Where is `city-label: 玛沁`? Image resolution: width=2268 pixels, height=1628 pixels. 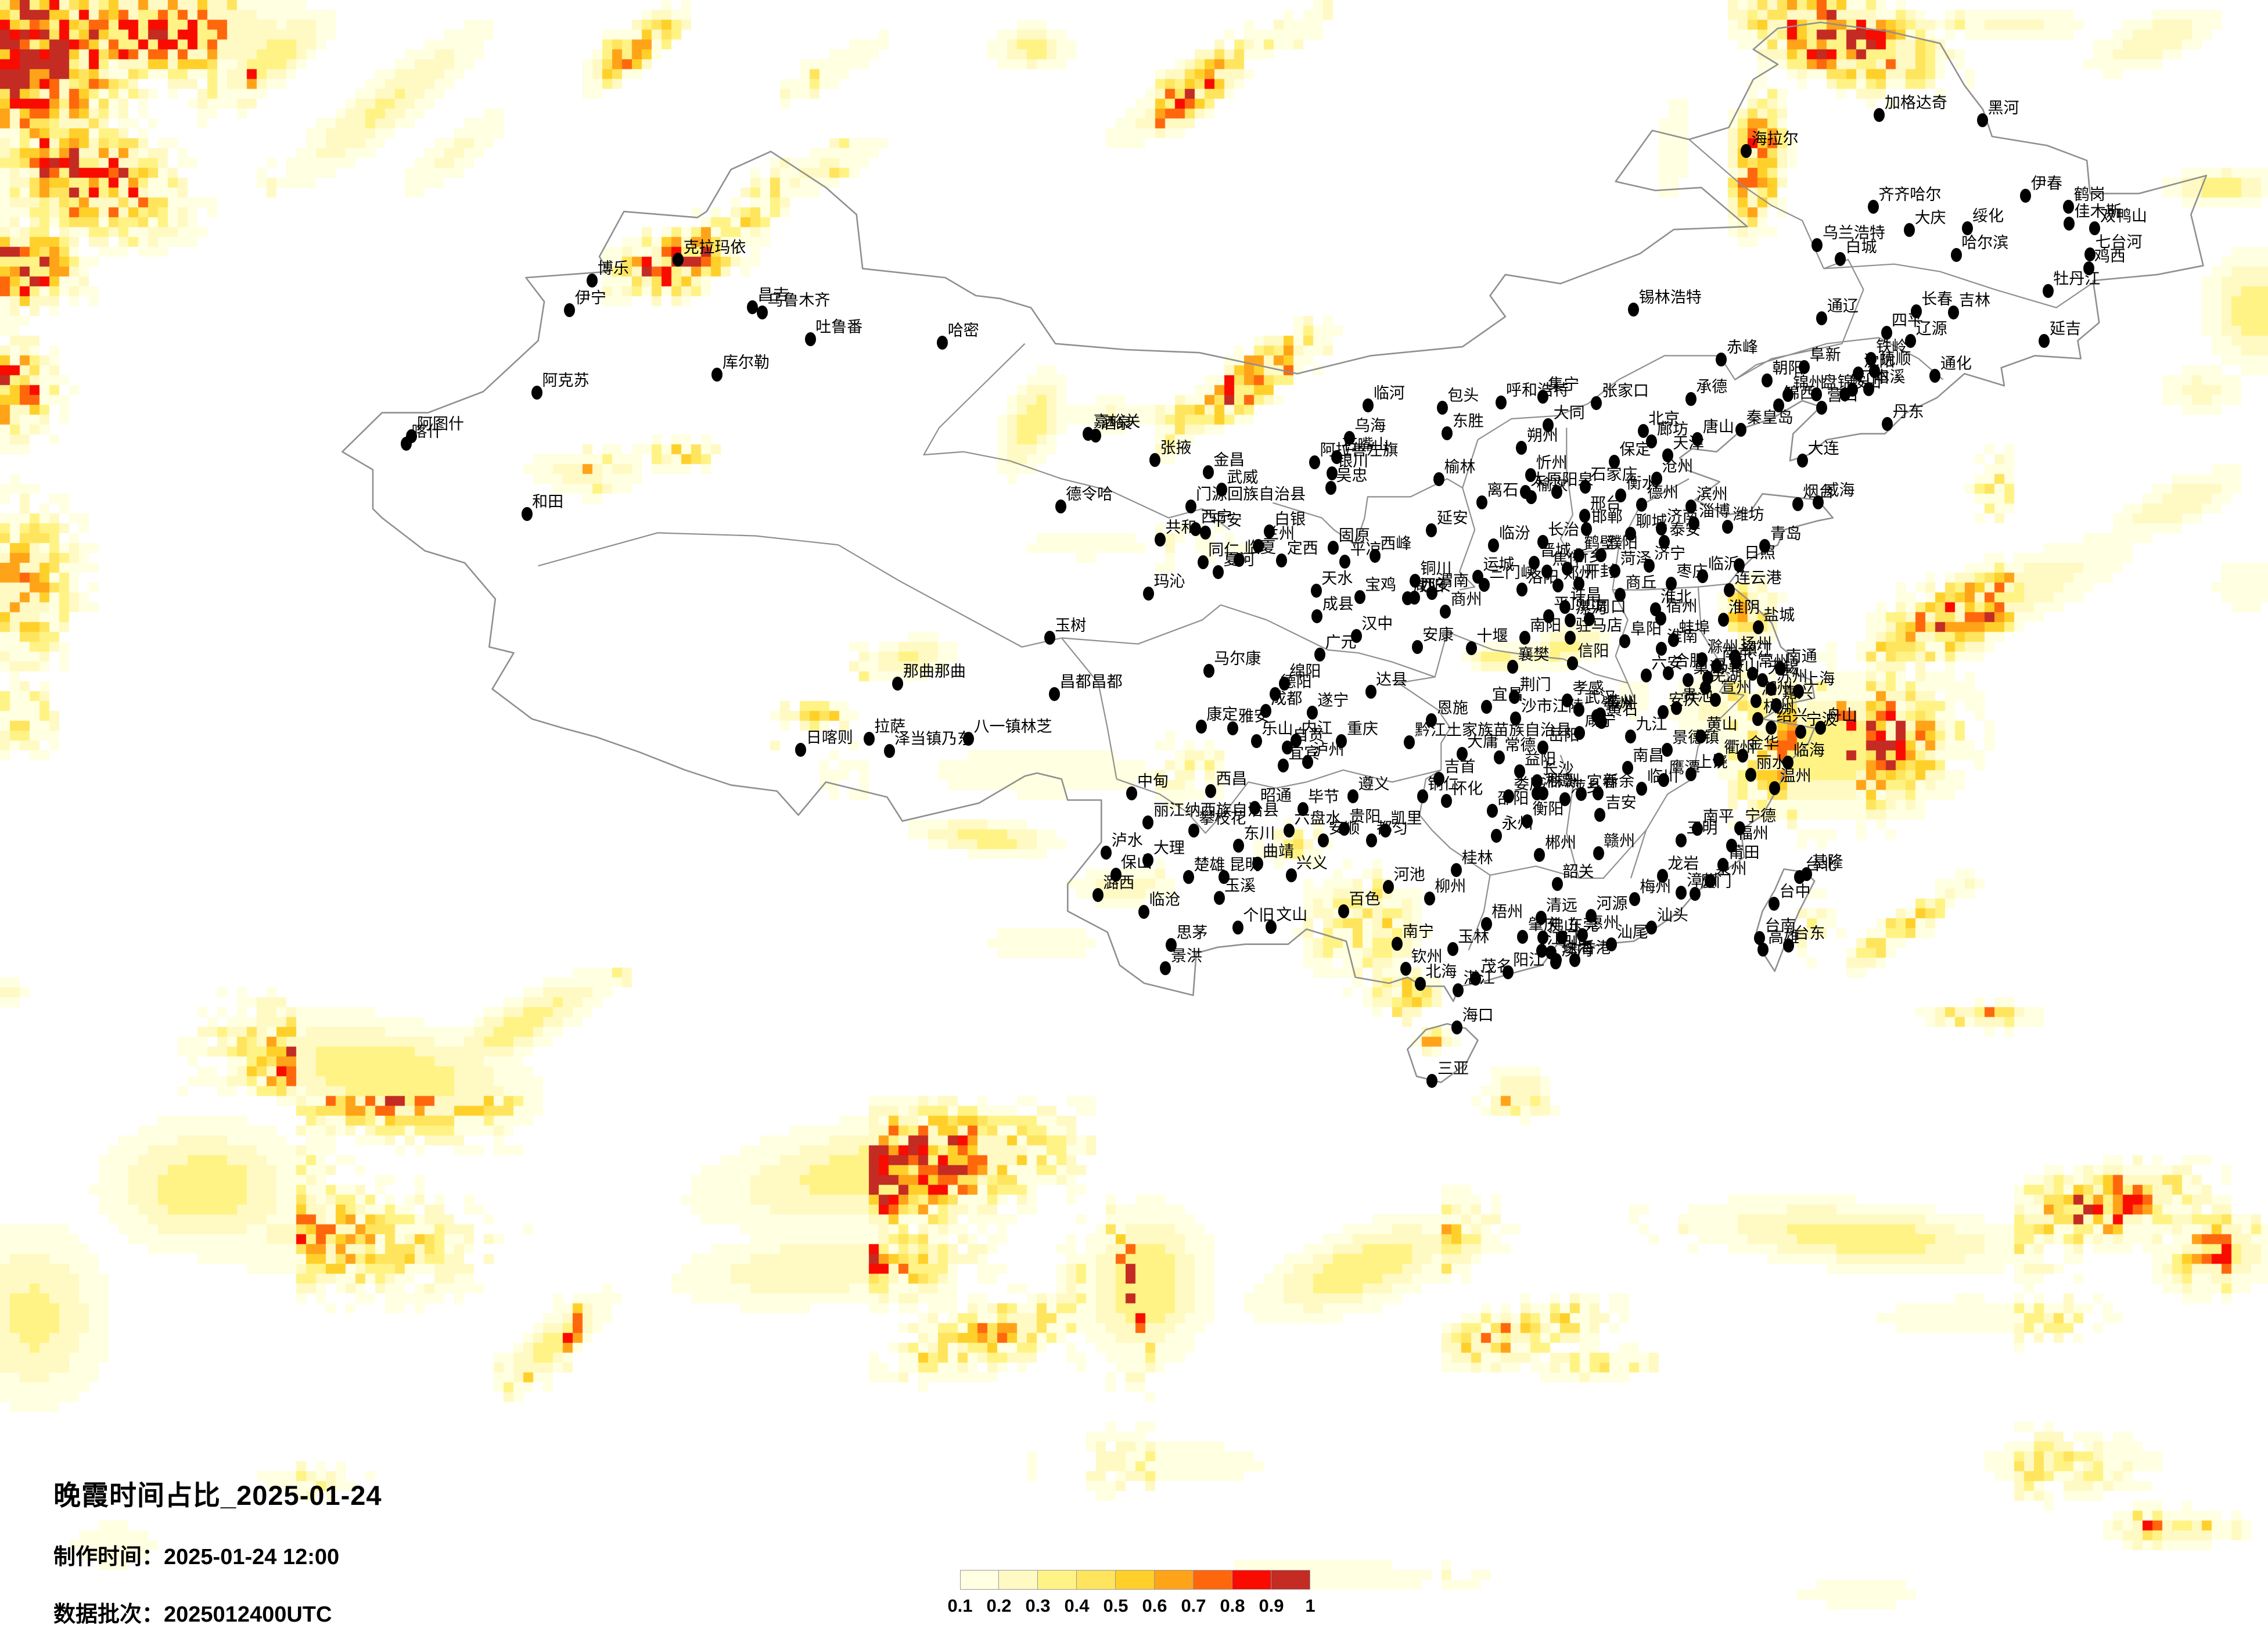
city-label: 玛沁 is located at coordinates (1169, 581).